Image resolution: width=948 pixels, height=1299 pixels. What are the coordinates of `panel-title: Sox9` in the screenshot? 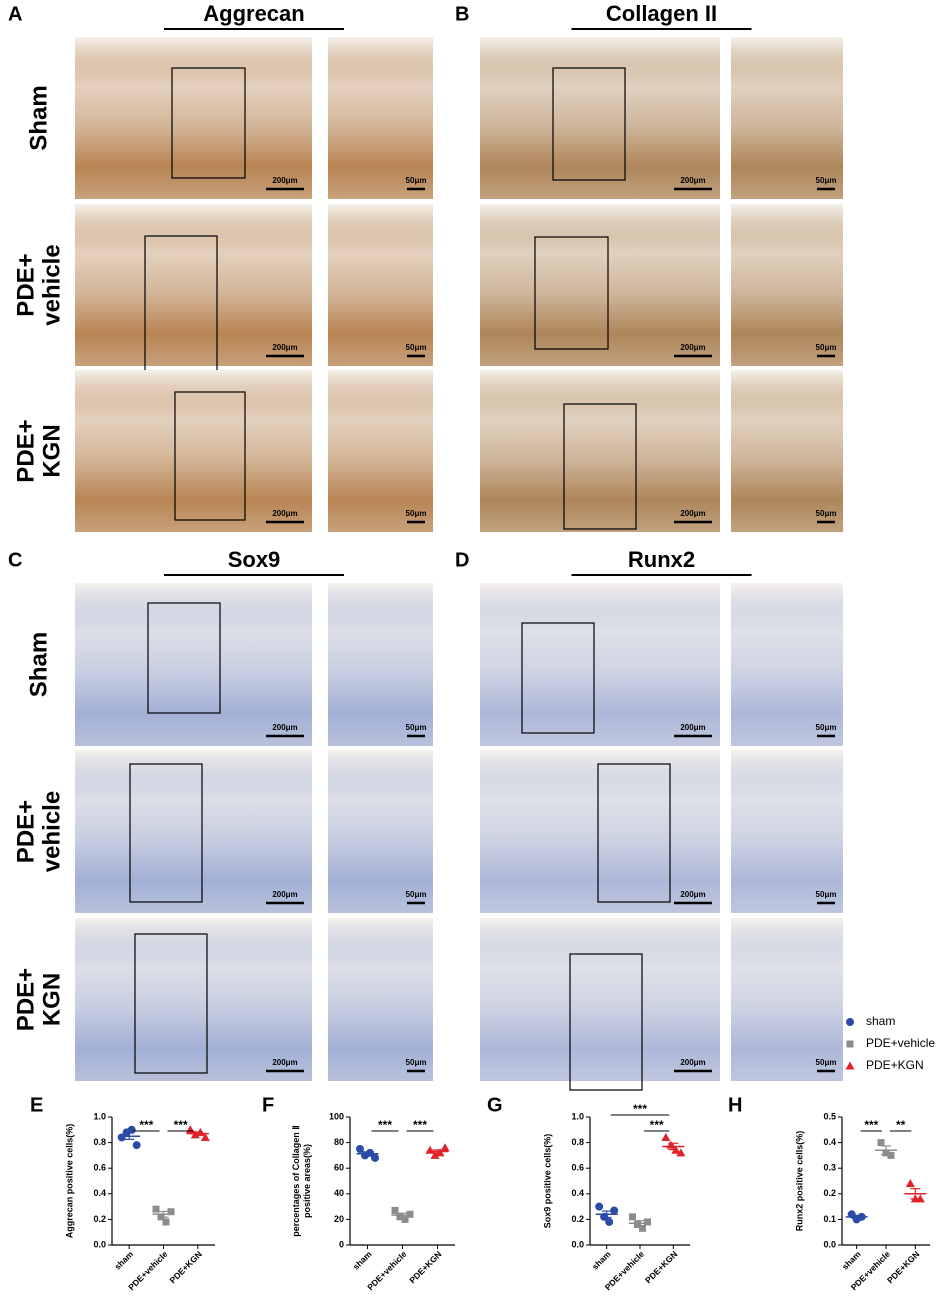 It's located at (254, 559).